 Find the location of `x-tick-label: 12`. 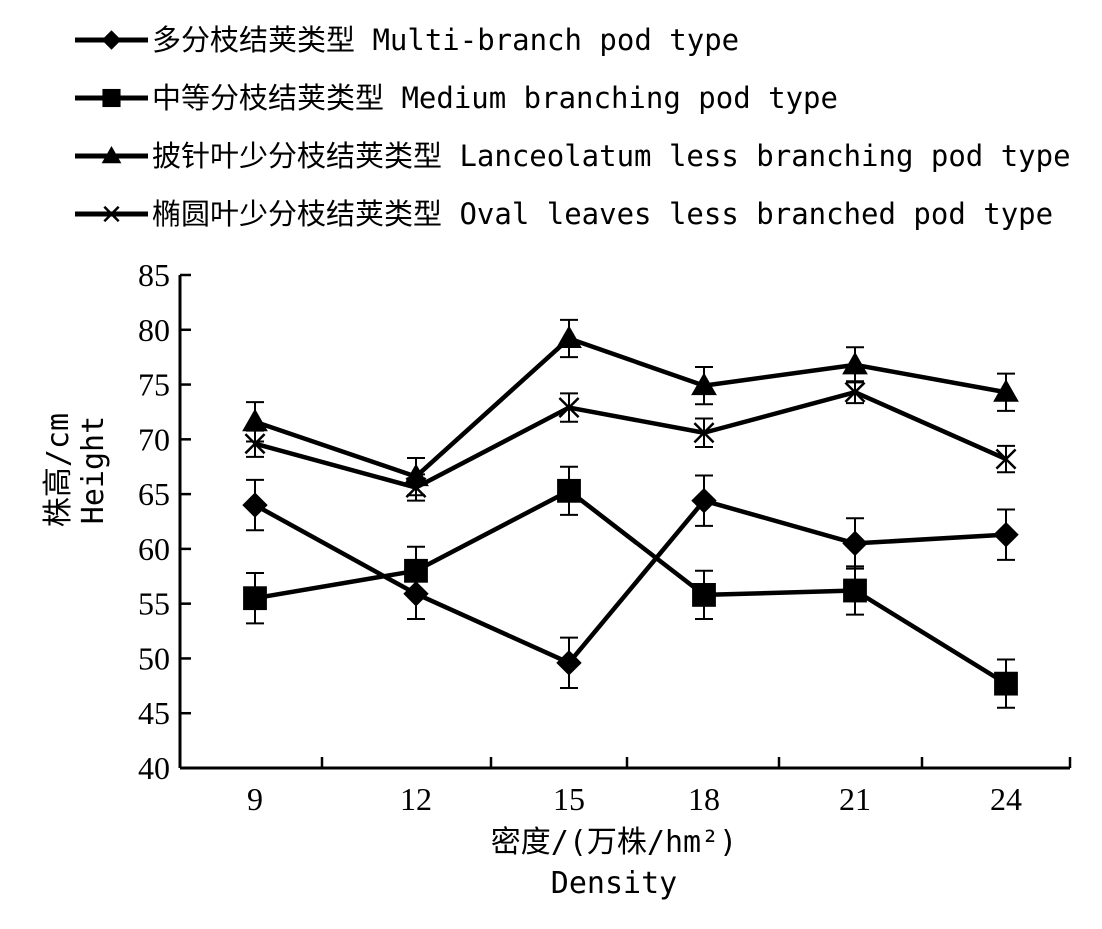

x-tick-label: 12 is located at coordinates (416, 799).